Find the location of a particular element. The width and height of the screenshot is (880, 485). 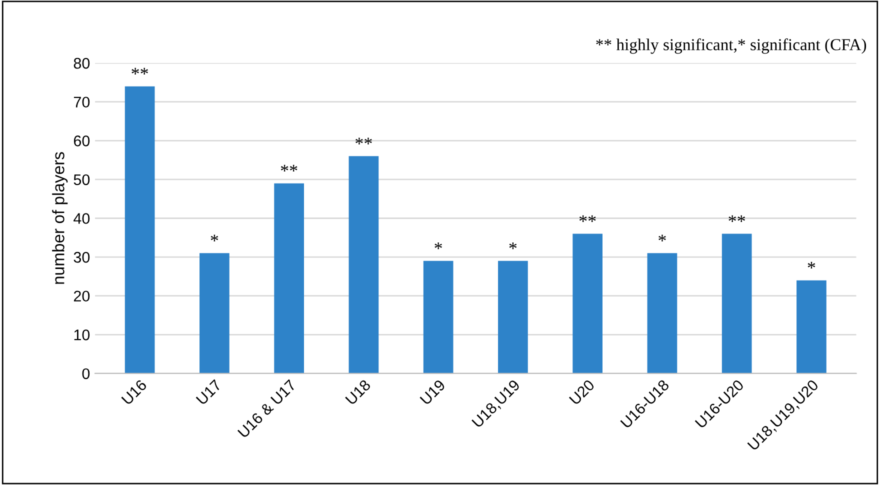

y-tick-label: 10 is located at coordinates (82, 335).